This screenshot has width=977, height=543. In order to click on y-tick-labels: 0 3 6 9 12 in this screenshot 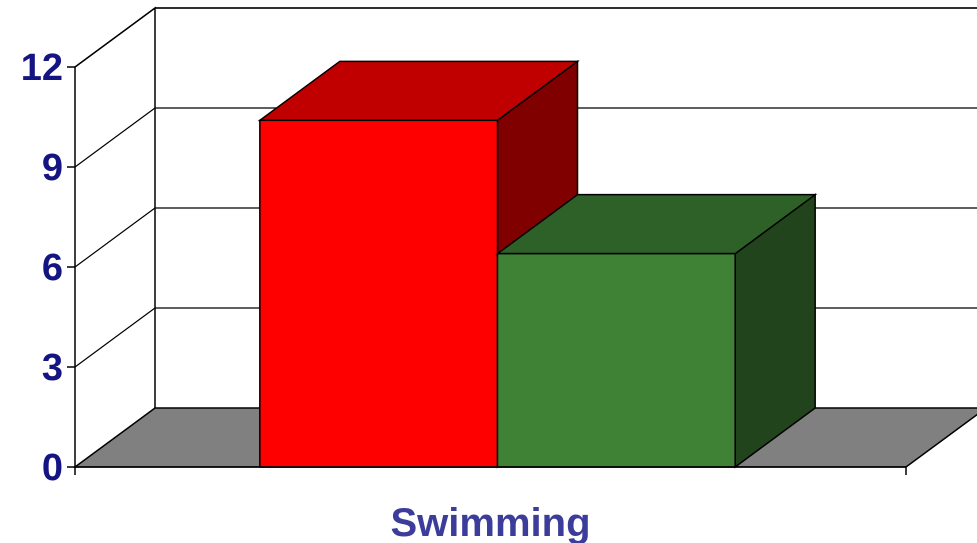, I will do `click(42, 268)`.